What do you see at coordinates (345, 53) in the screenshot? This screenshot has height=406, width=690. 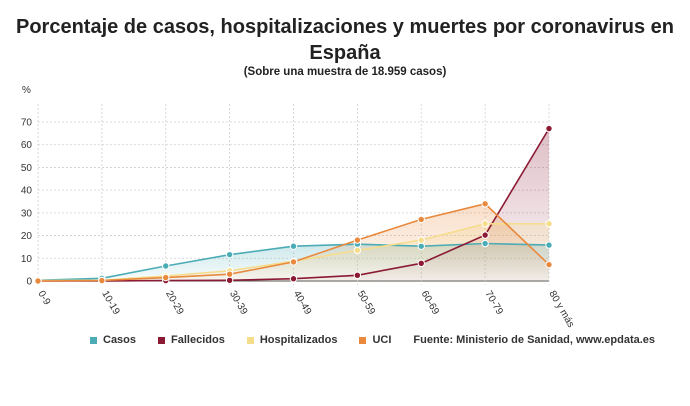 I see `chart-title-line-2: España` at bounding box center [345, 53].